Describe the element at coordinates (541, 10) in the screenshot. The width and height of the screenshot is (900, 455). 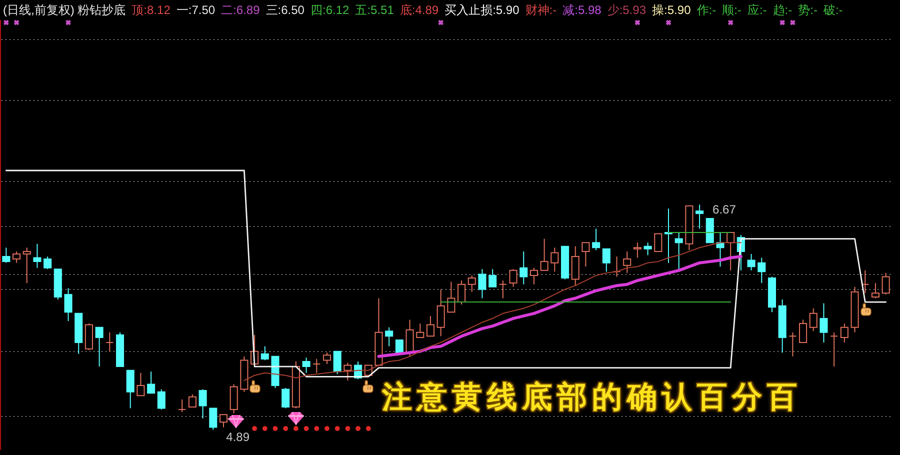
I see `text: 财神:-` at that location.